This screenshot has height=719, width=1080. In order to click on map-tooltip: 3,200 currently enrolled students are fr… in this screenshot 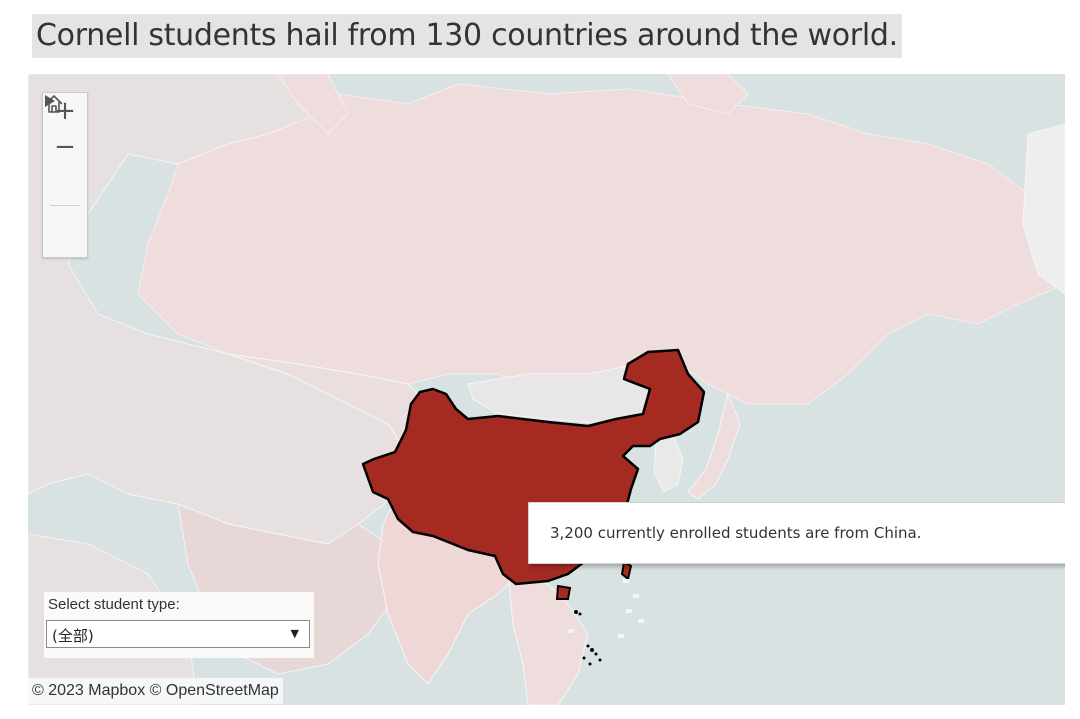, I will do `click(796, 533)`.